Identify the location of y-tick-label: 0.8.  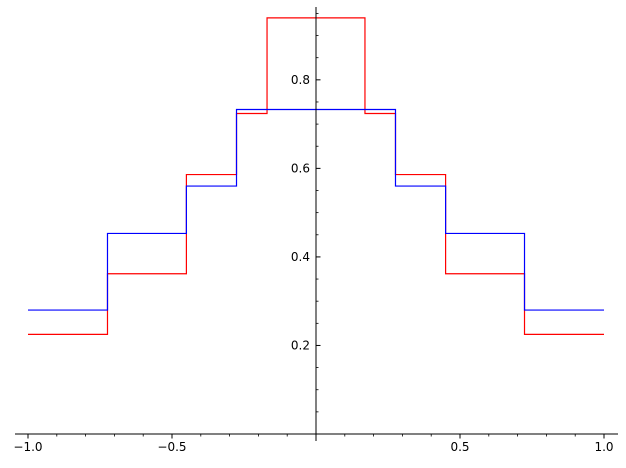
(300, 80).